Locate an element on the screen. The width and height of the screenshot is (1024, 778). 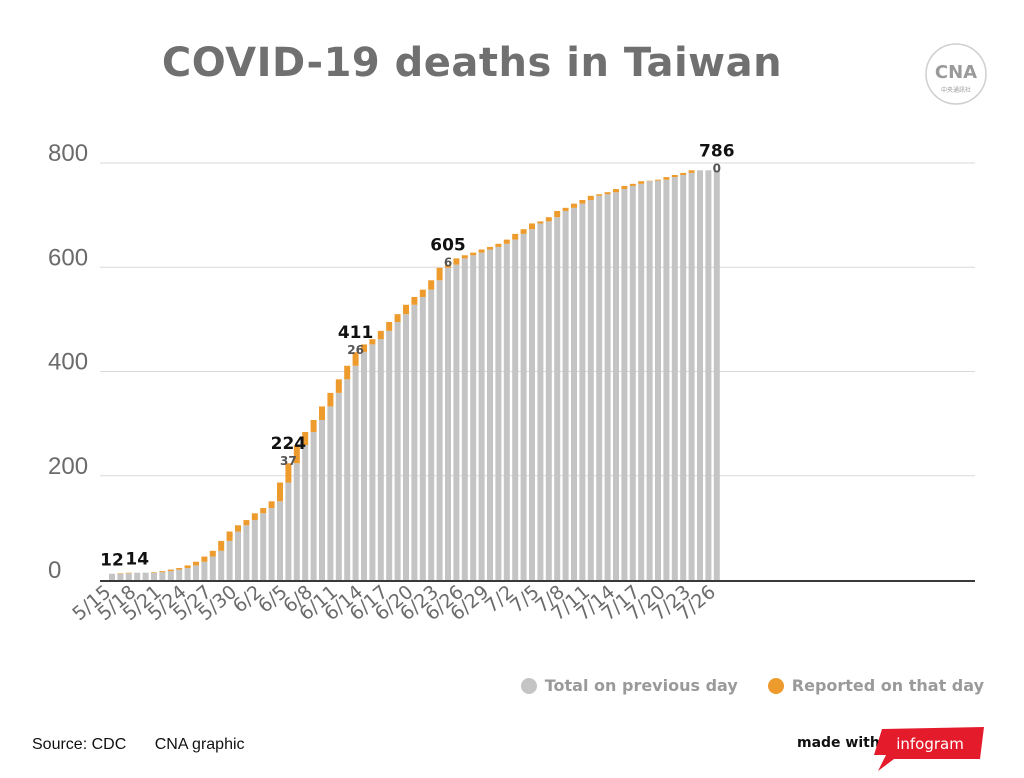
source-note: Source: CDC is located at coordinates (79, 744).